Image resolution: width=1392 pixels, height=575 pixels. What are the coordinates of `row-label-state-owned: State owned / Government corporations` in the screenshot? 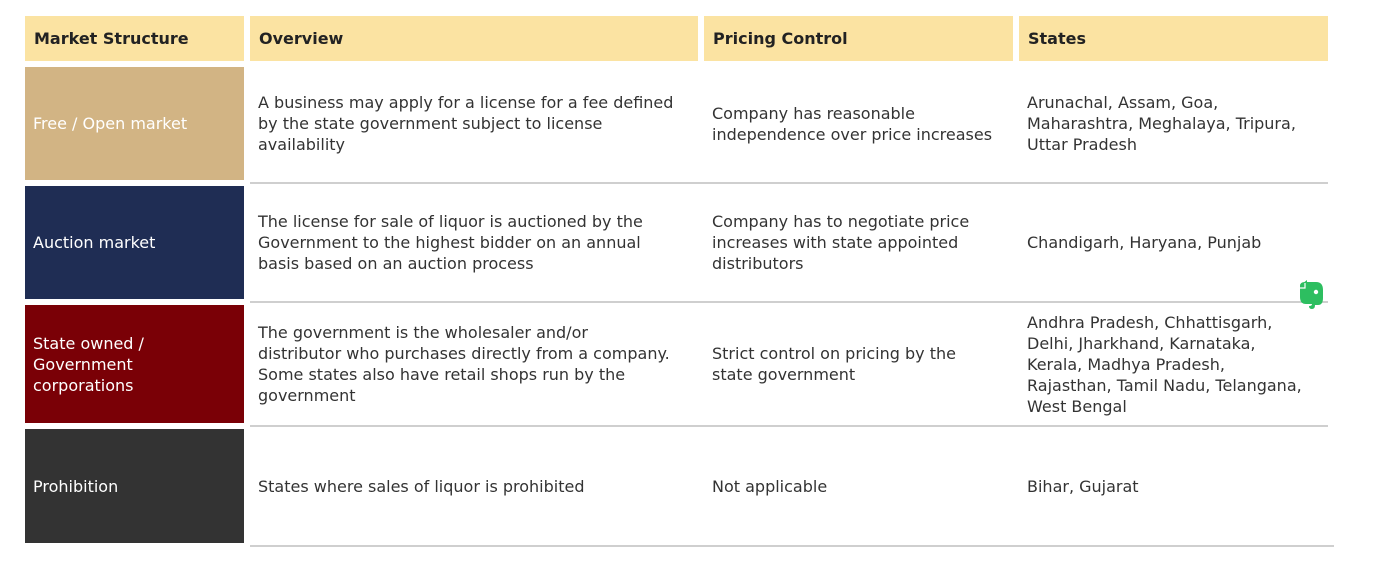 It's located at (134, 364).